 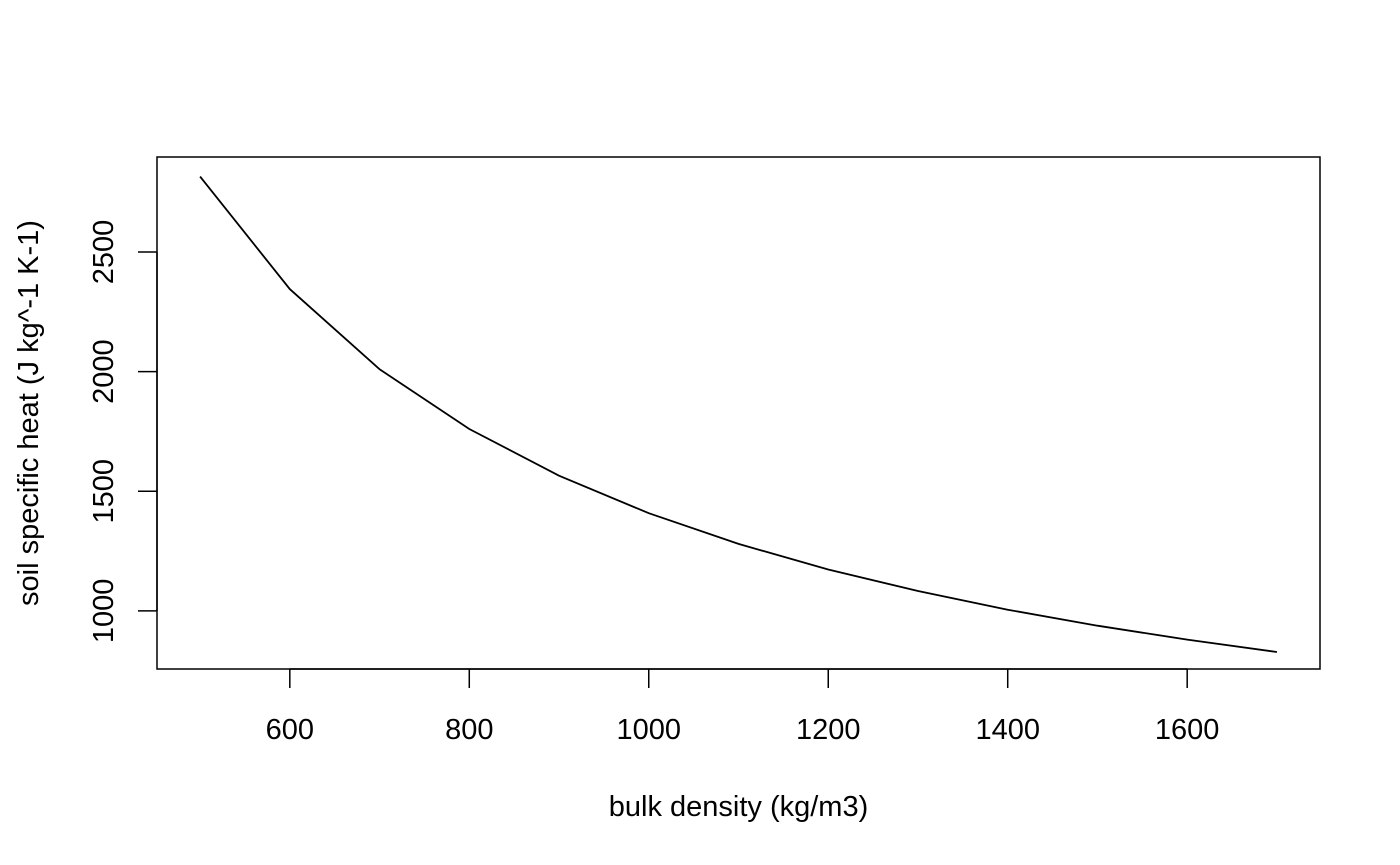 What do you see at coordinates (649, 730) in the screenshot?
I see `x-tick-label: 1000` at bounding box center [649, 730].